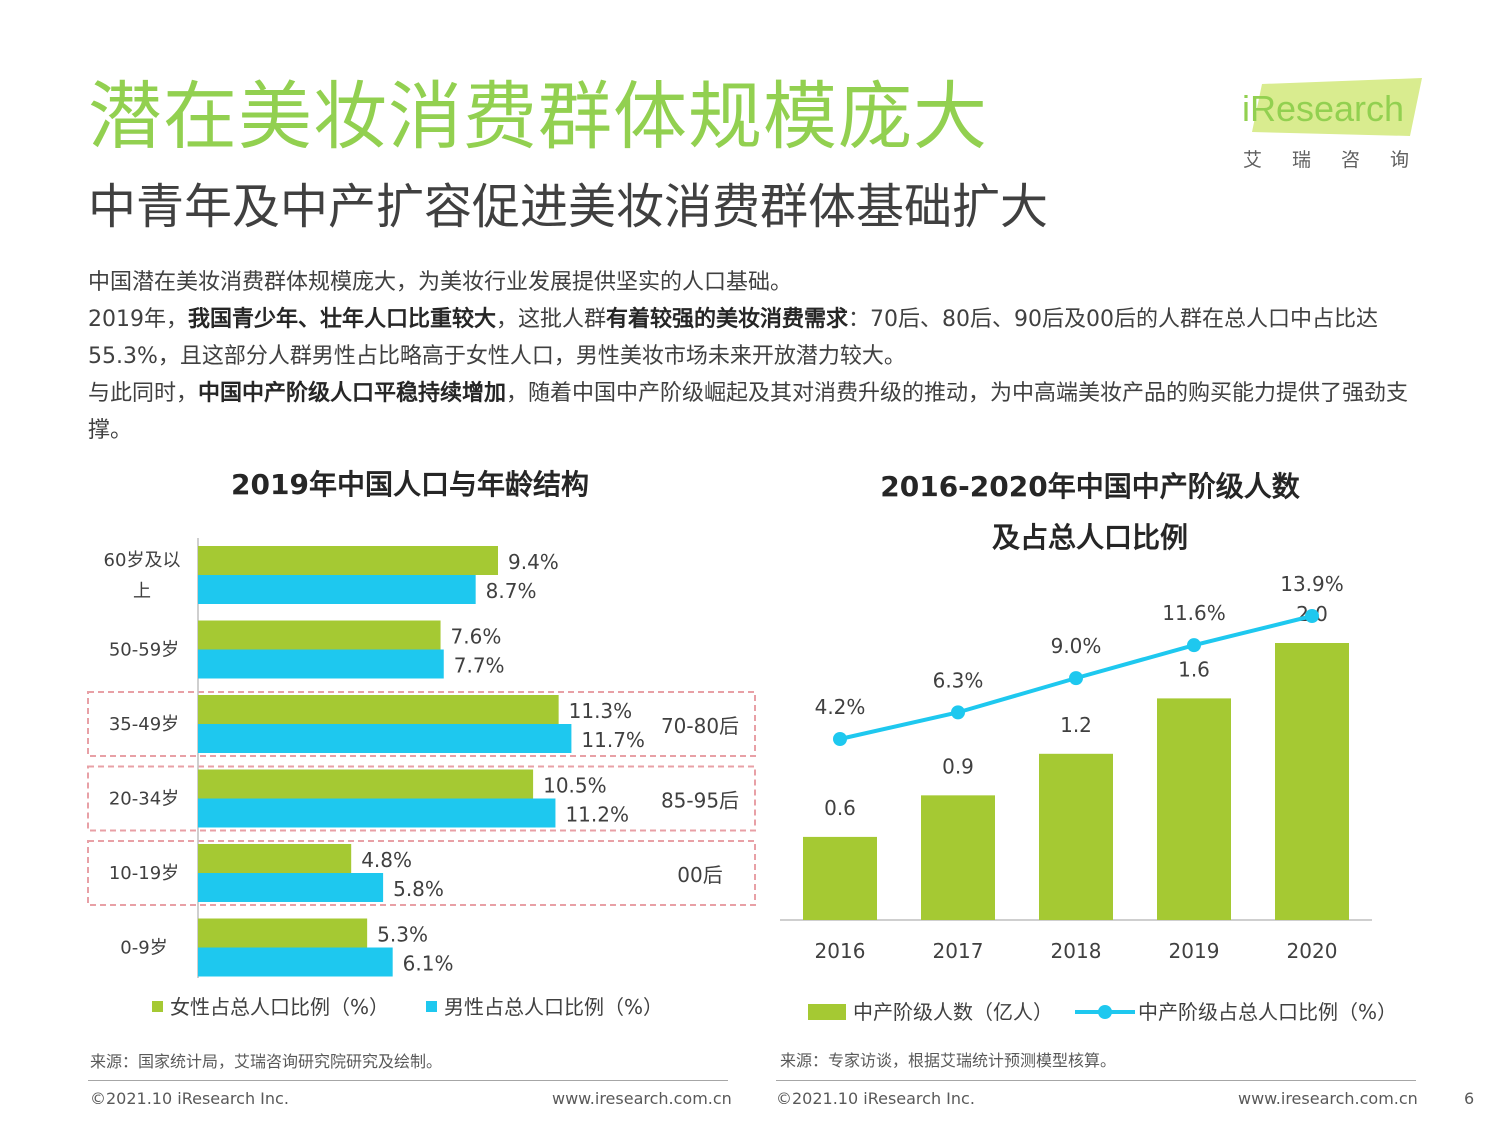  I want to click on midclass-chart-title-line2: 及占总人口比例, so click(1089, 537).